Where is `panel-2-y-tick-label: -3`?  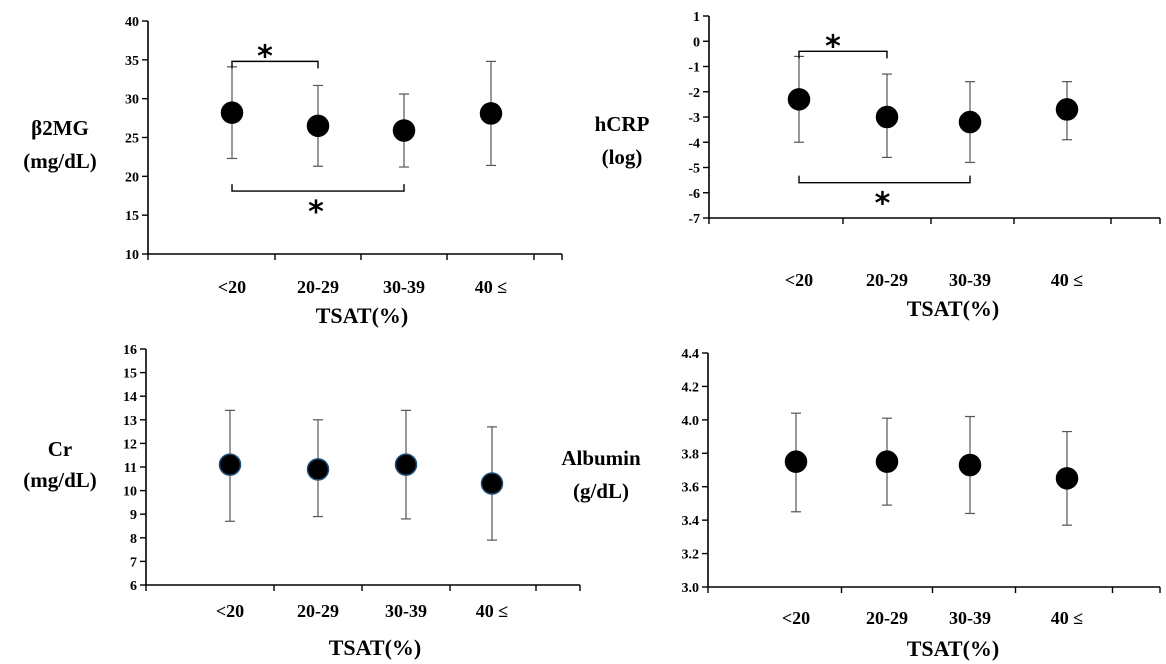 panel-2-y-tick-label: -3 is located at coordinates (694, 118).